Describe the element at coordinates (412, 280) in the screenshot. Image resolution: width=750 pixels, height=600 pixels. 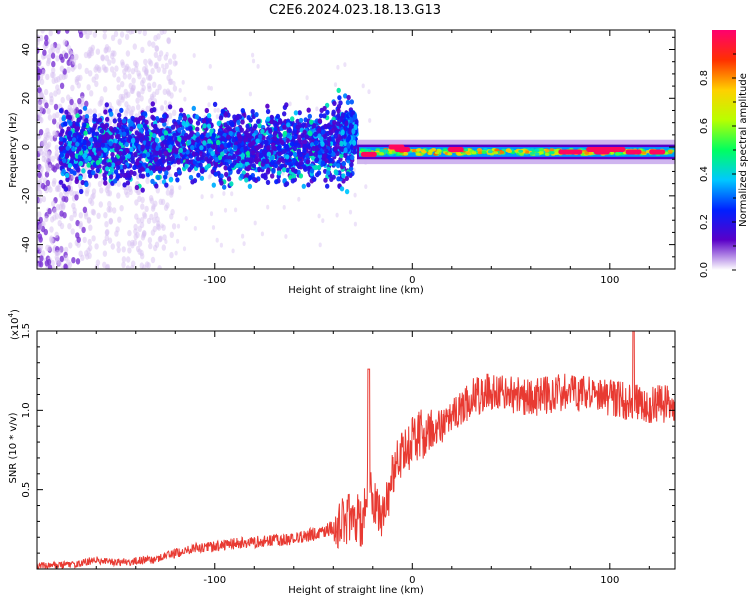
I see `spectrogram-x-tick-label: 0` at that location.